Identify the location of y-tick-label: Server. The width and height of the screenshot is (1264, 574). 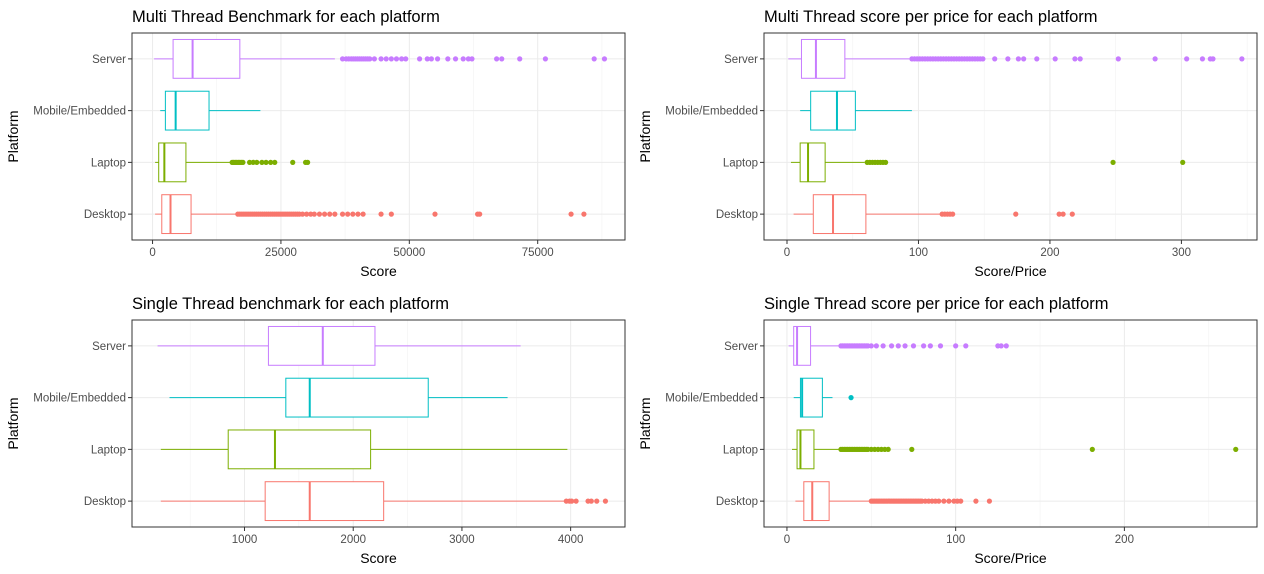
(109, 347).